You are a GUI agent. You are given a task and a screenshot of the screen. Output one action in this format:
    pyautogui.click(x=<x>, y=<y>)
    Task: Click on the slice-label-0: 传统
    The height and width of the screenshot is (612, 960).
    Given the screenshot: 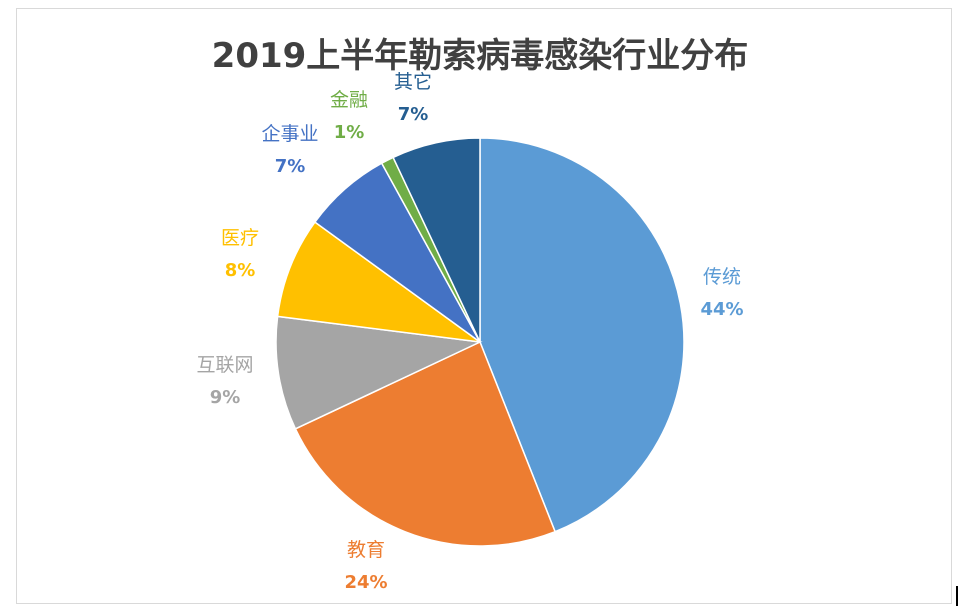 What is the action you would take?
    pyautogui.click(x=722, y=277)
    